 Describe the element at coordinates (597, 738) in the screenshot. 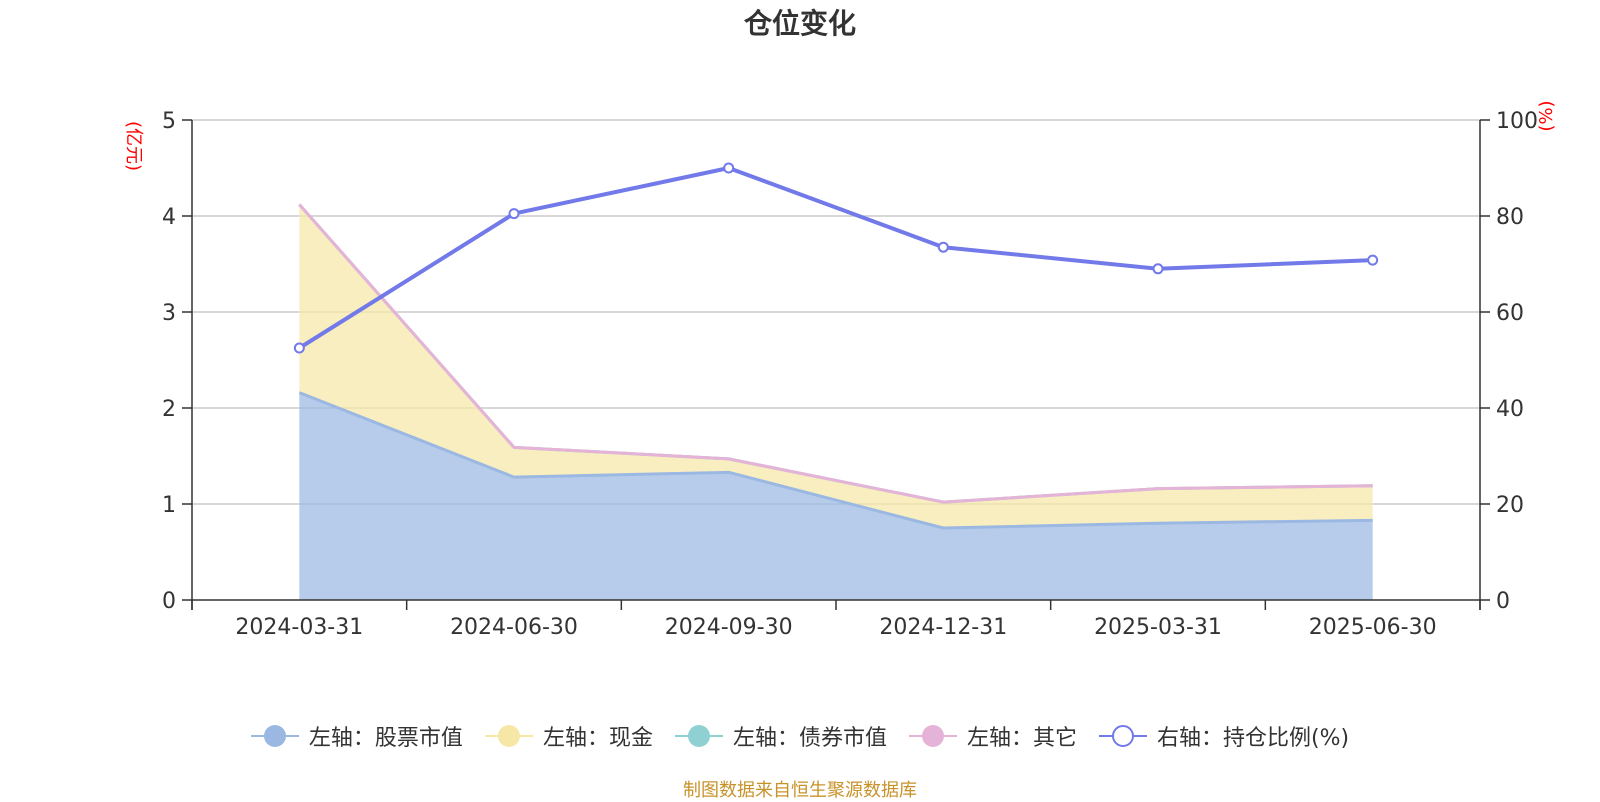

I see `legend-label: 左轴：现金` at that location.